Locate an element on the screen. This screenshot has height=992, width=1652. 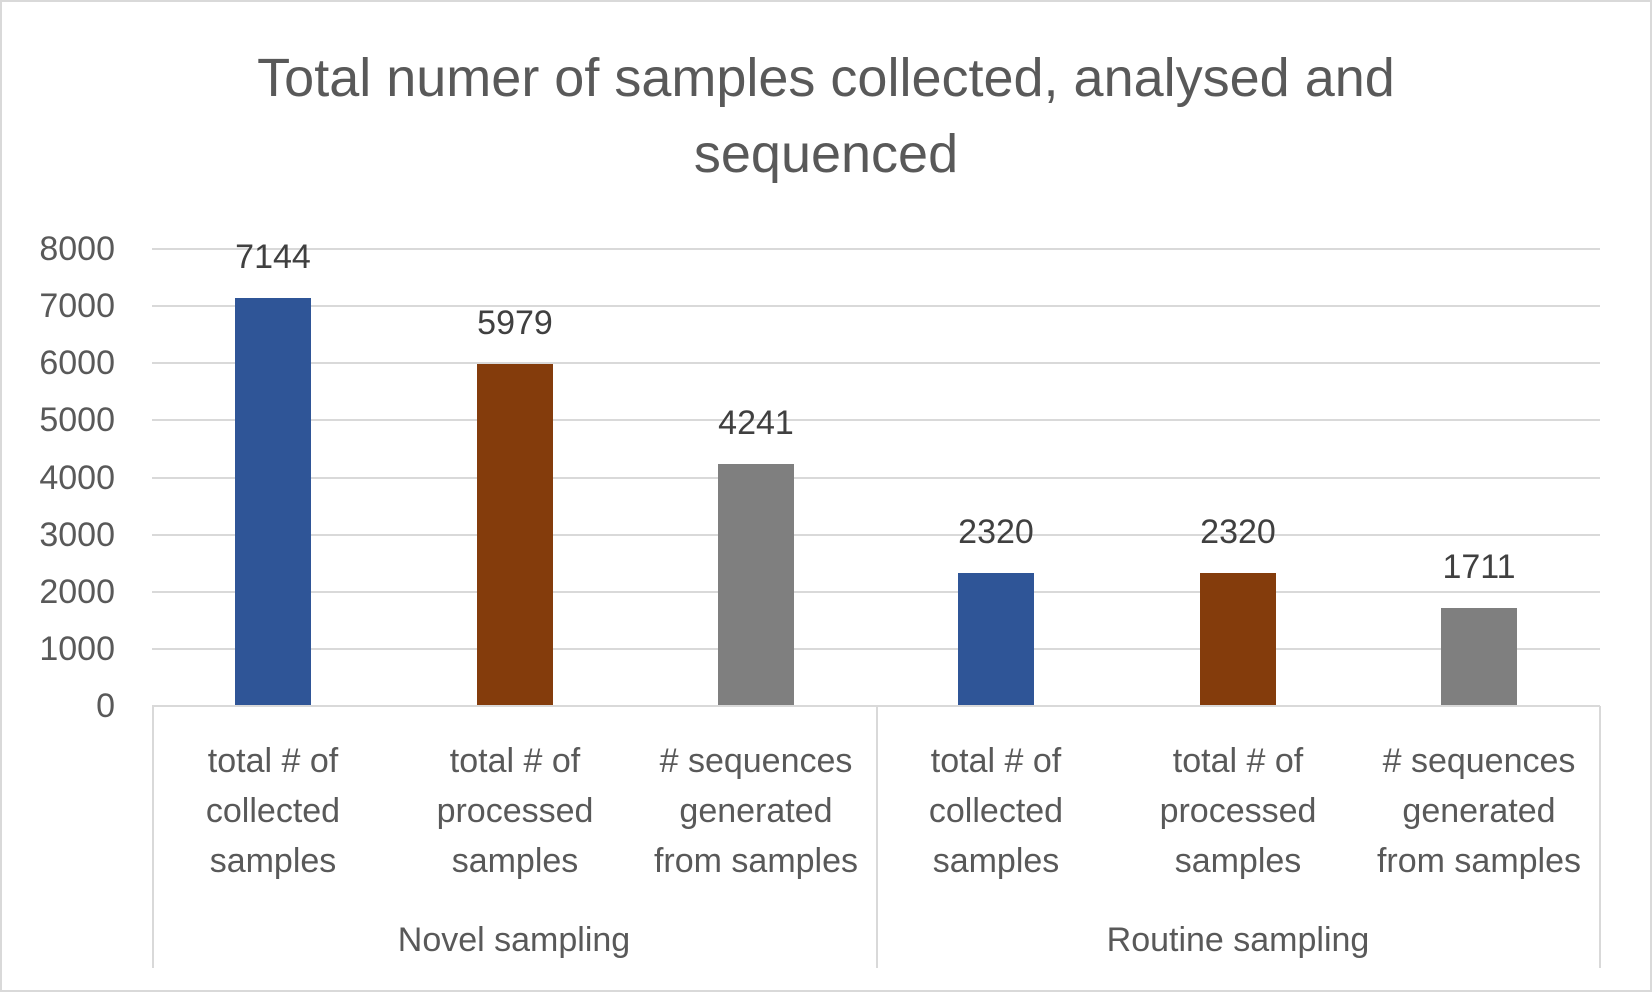
y-tick-label: 1000 is located at coordinates (77, 648).